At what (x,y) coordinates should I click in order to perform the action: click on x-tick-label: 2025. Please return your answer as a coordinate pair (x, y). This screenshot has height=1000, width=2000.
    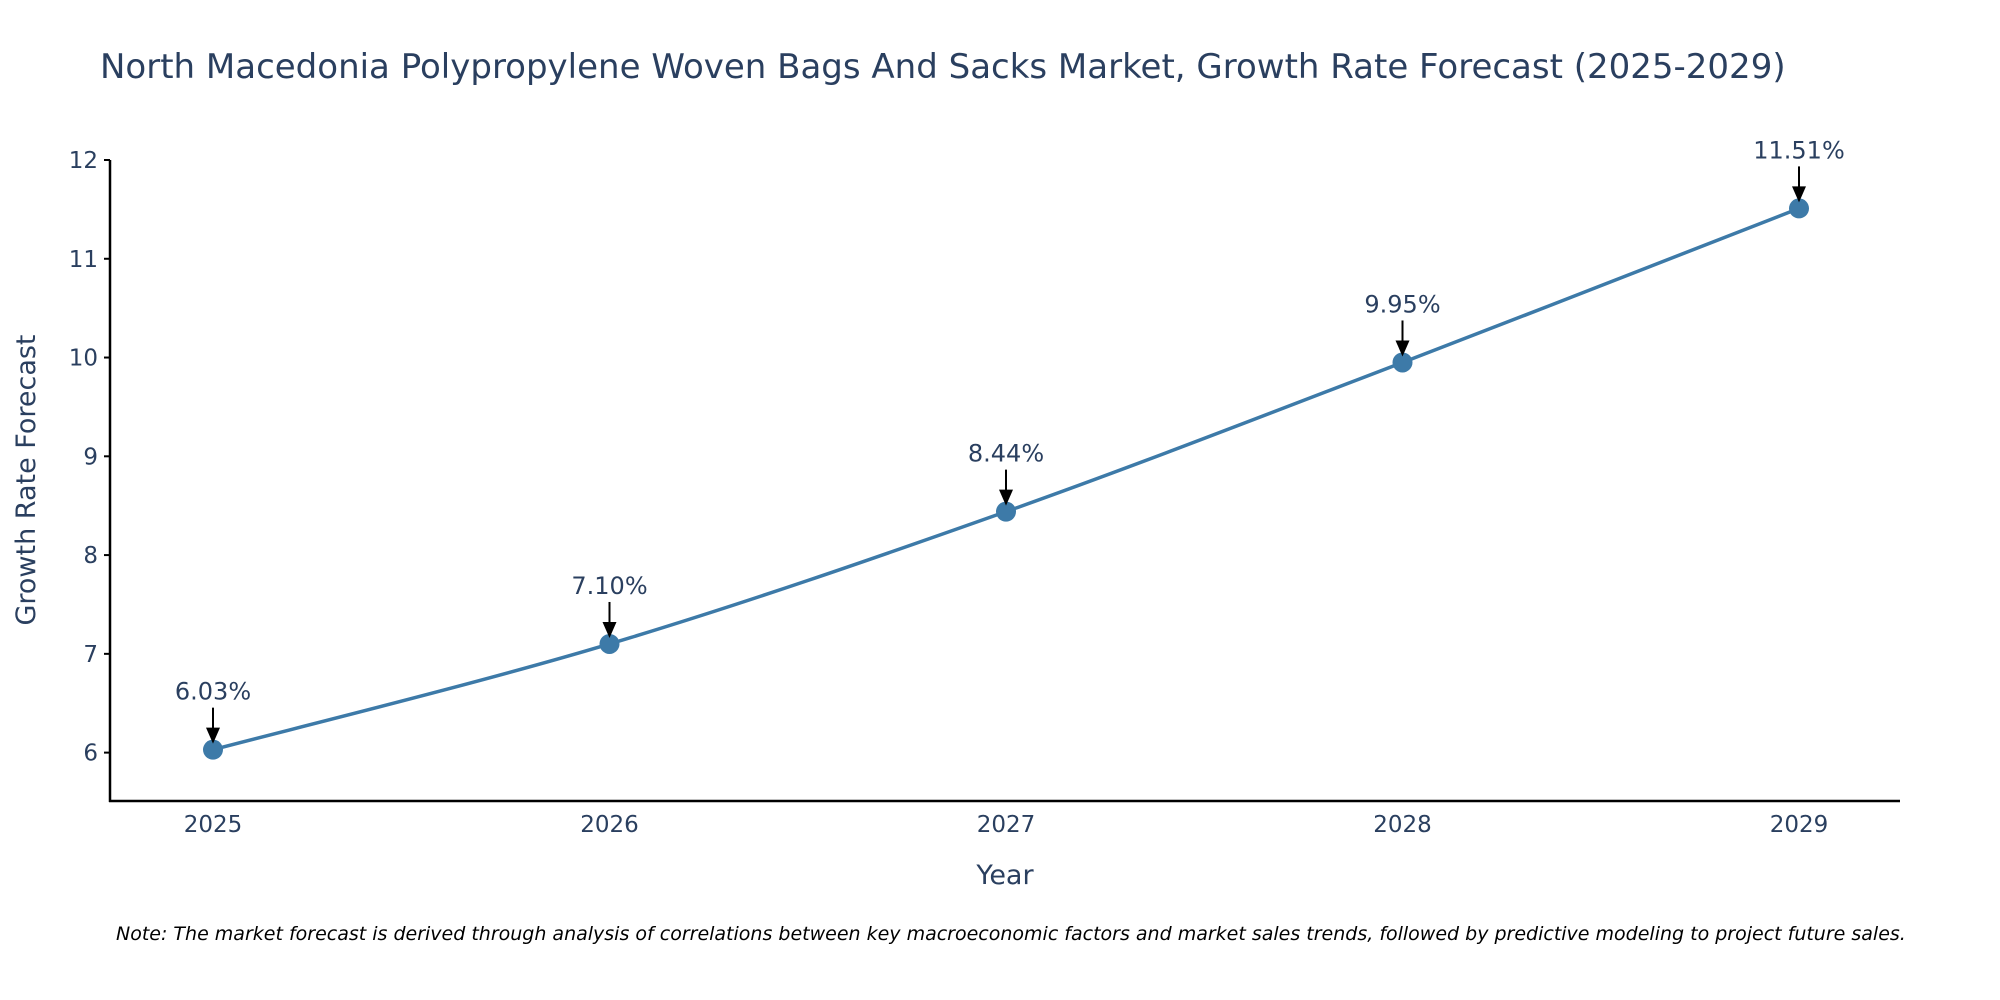
    Looking at the image, I should click on (213, 825).